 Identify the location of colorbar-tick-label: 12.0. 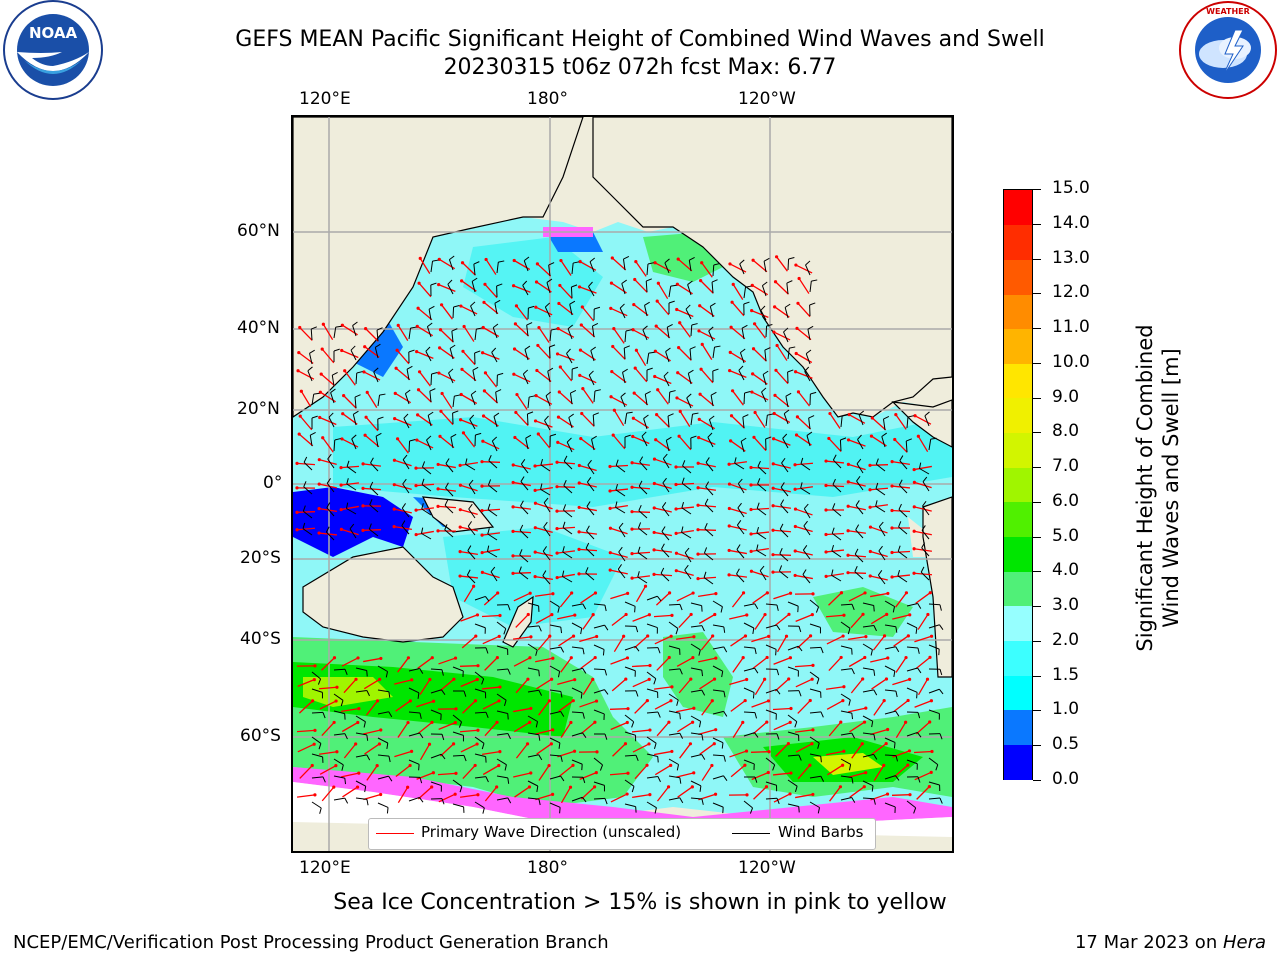
(1071, 292).